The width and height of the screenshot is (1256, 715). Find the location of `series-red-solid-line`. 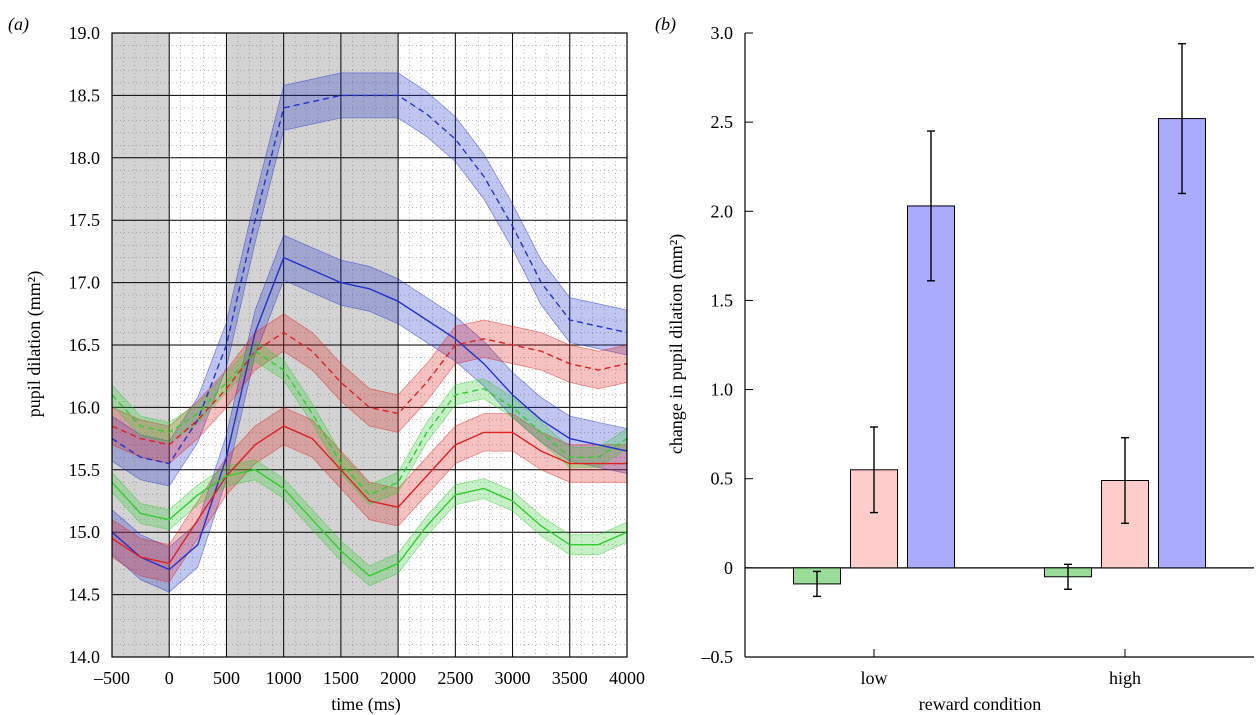

series-red-solid-line is located at coordinates (369, 495).